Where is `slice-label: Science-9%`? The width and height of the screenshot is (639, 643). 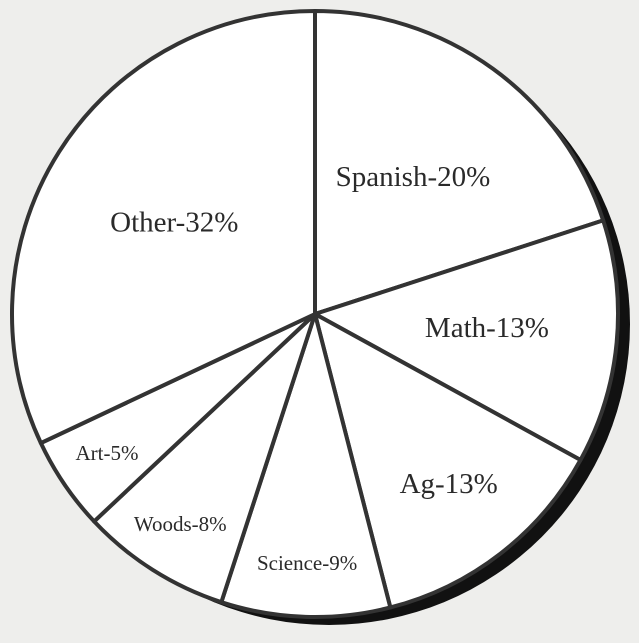 slice-label: Science-9% is located at coordinates (307, 563).